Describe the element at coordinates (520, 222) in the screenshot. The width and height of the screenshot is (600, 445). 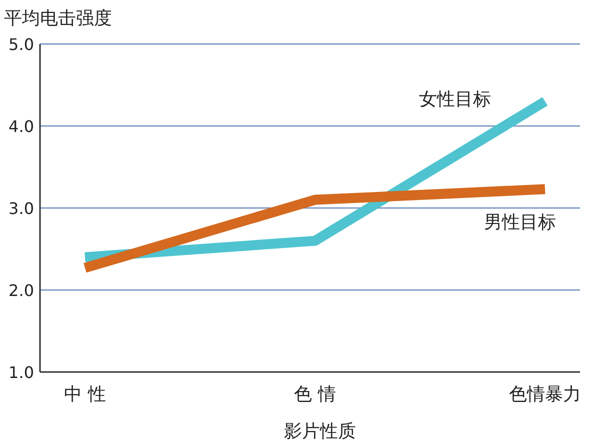
I see `series-label: 男性目标` at that location.